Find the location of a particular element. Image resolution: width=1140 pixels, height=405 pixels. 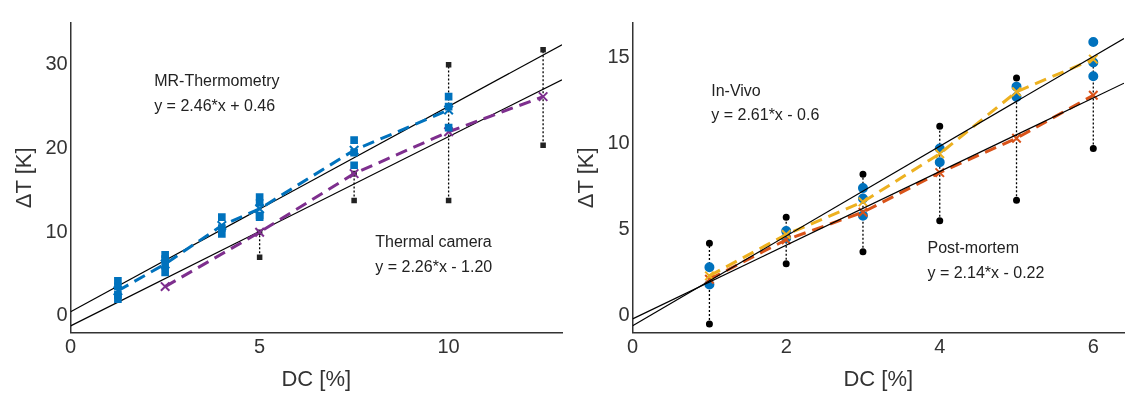

x-tick-label: 10 is located at coordinates (448, 346).